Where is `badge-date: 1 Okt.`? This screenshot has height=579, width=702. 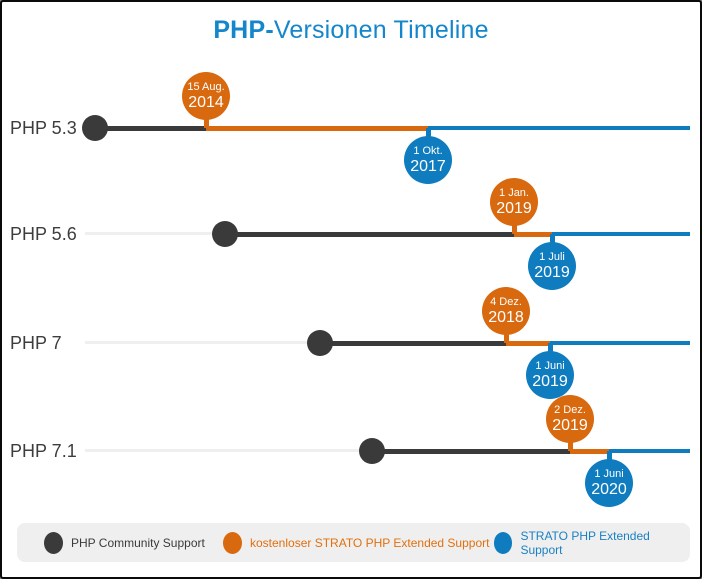 badge-date: 1 Okt. is located at coordinates (428, 151).